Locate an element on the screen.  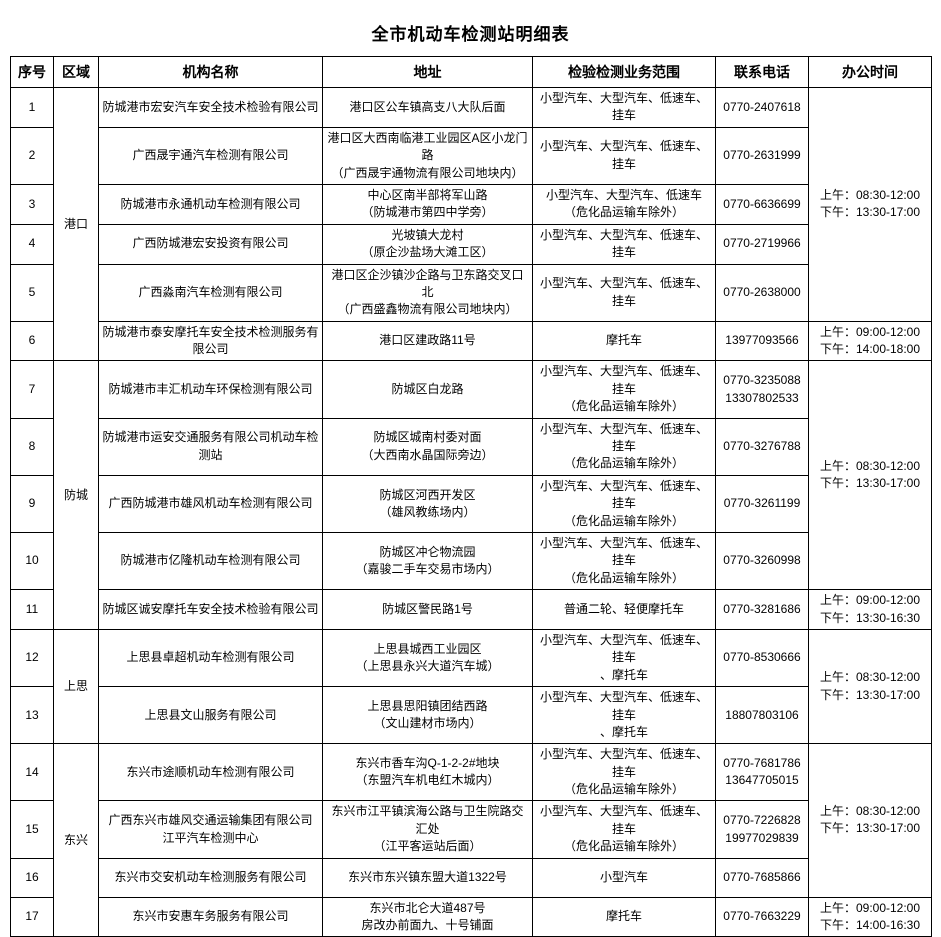
cell-serial: 4 is located at coordinates (32, 244).